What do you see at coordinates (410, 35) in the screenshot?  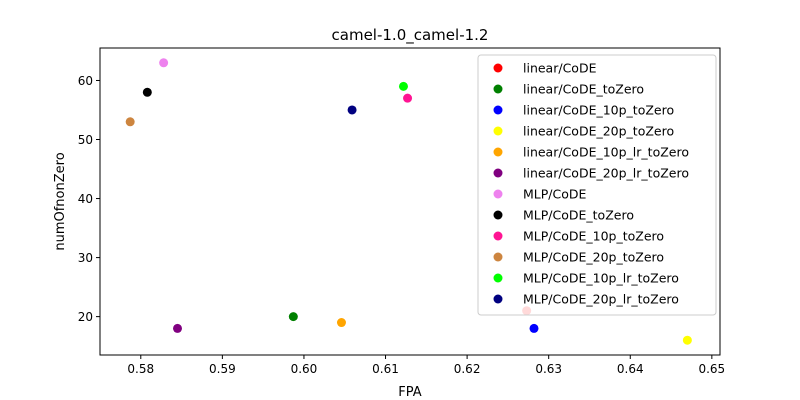 I see `chart-title: camel-1.0_camel-1.2` at bounding box center [410, 35].